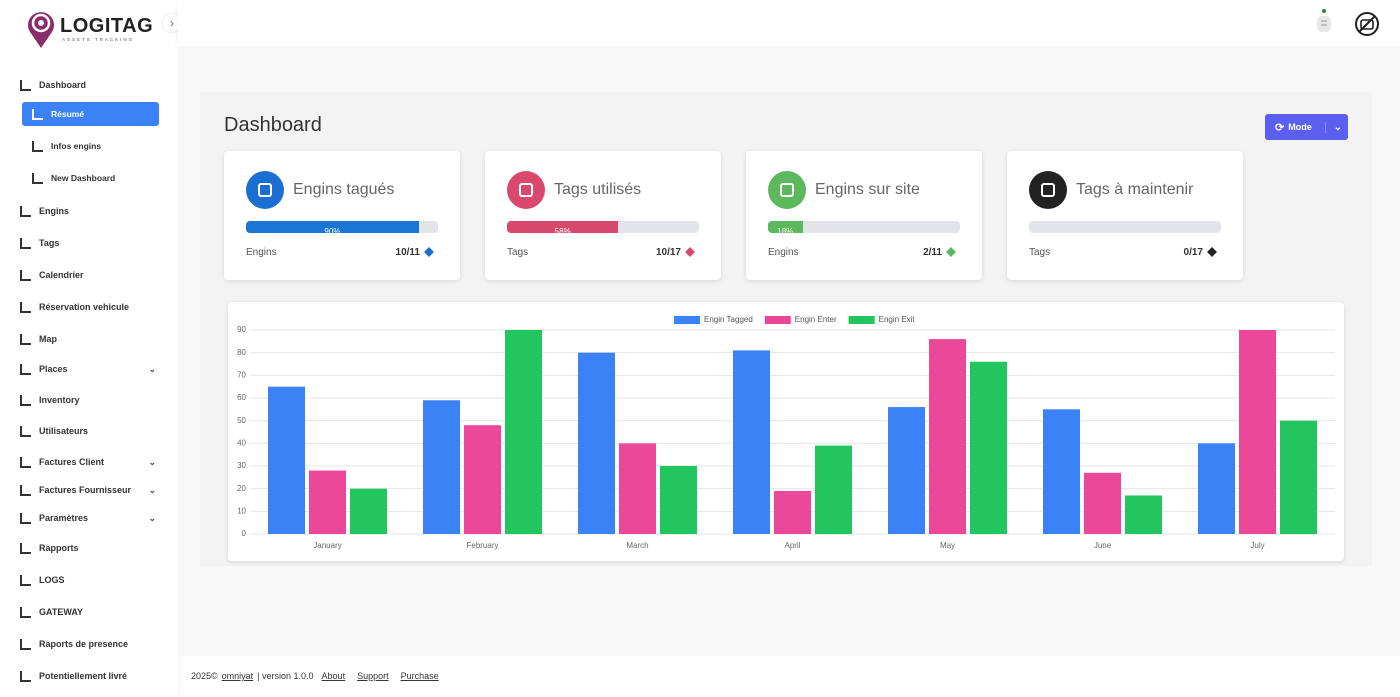 The image size is (1400, 697). What do you see at coordinates (48, 339) in the screenshot?
I see `menu-label: Map` at bounding box center [48, 339].